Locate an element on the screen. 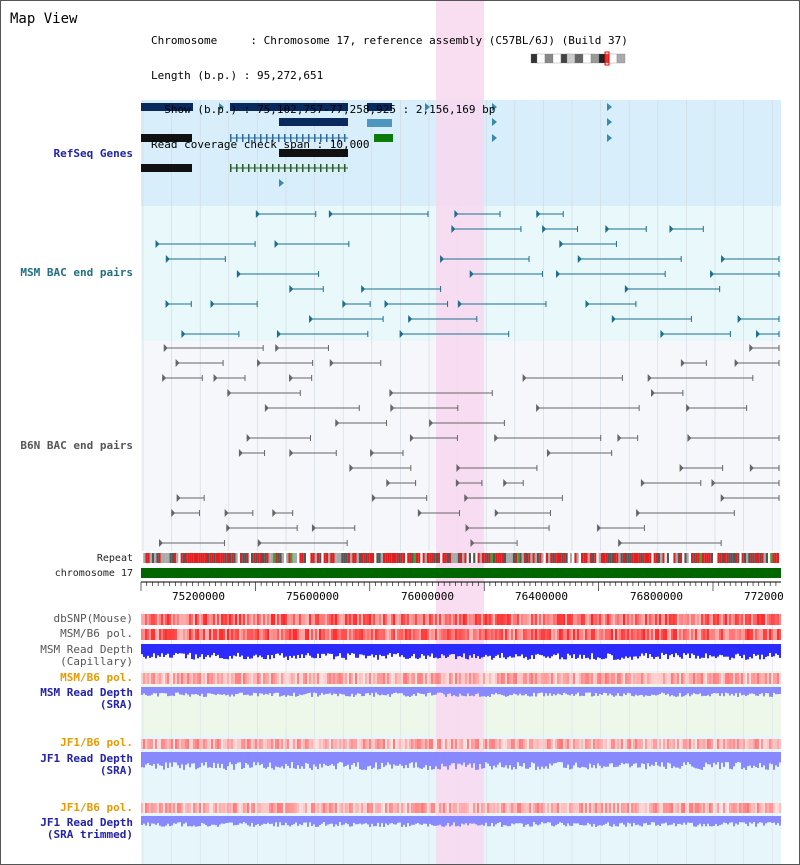  track-label-msm-depth-sra: MSM Read Depth (SRA) is located at coordinates (86, 698).